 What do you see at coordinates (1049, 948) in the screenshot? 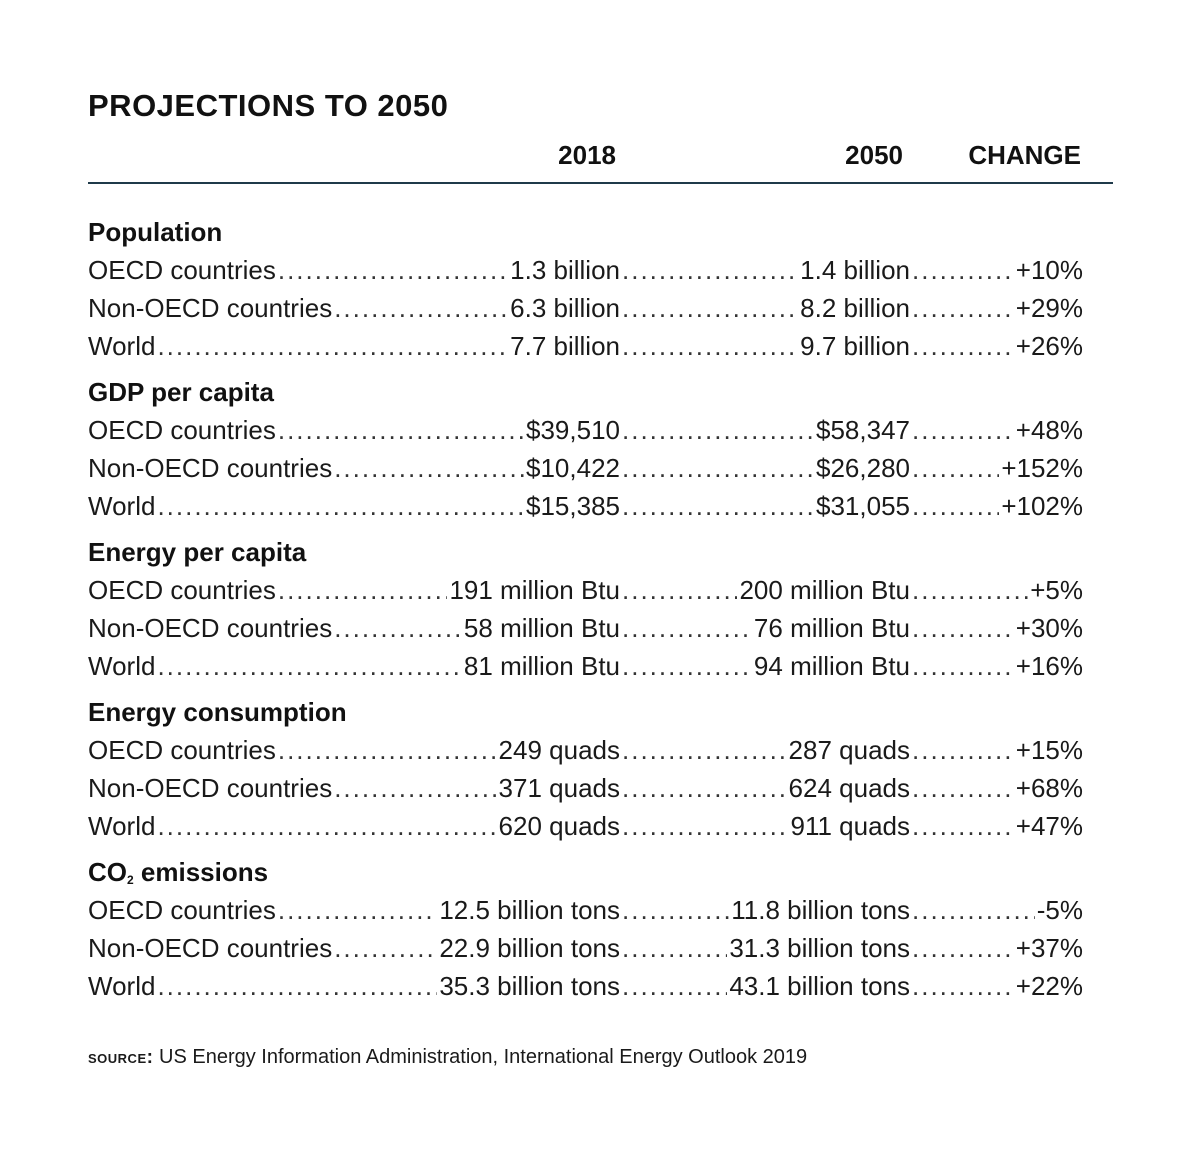
I see `value-change: +37%` at bounding box center [1049, 948].